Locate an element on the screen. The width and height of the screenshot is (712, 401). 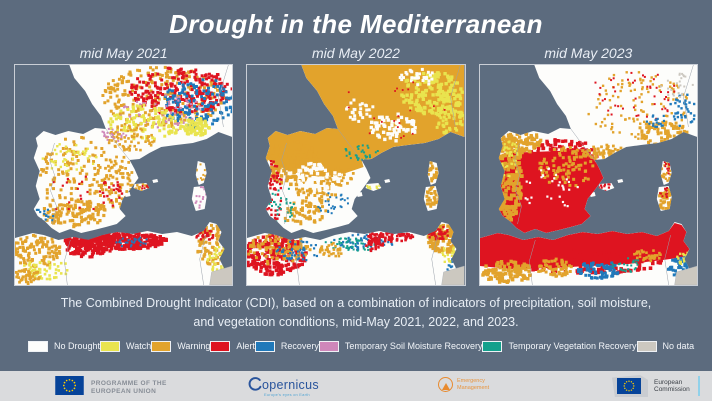
ec-flag-icon is located at coordinates (630, 386).